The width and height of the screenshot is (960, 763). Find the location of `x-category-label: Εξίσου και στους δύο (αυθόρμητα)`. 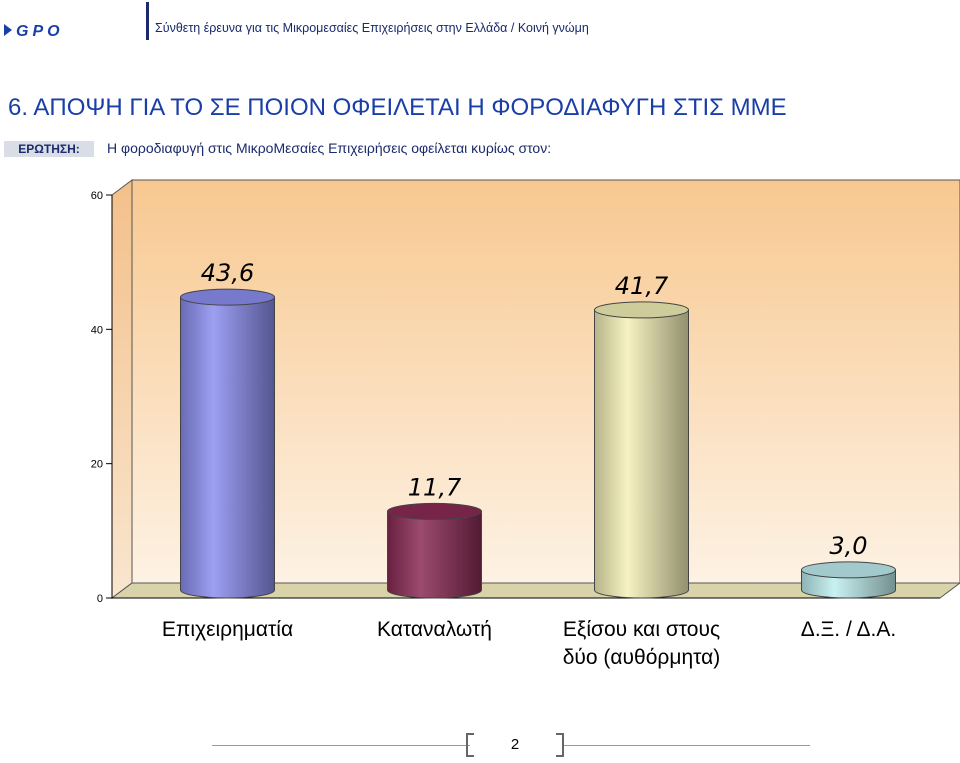

x-category-label: Εξίσου και στους δύο (αυθόρμητα) is located at coordinates (642, 644).